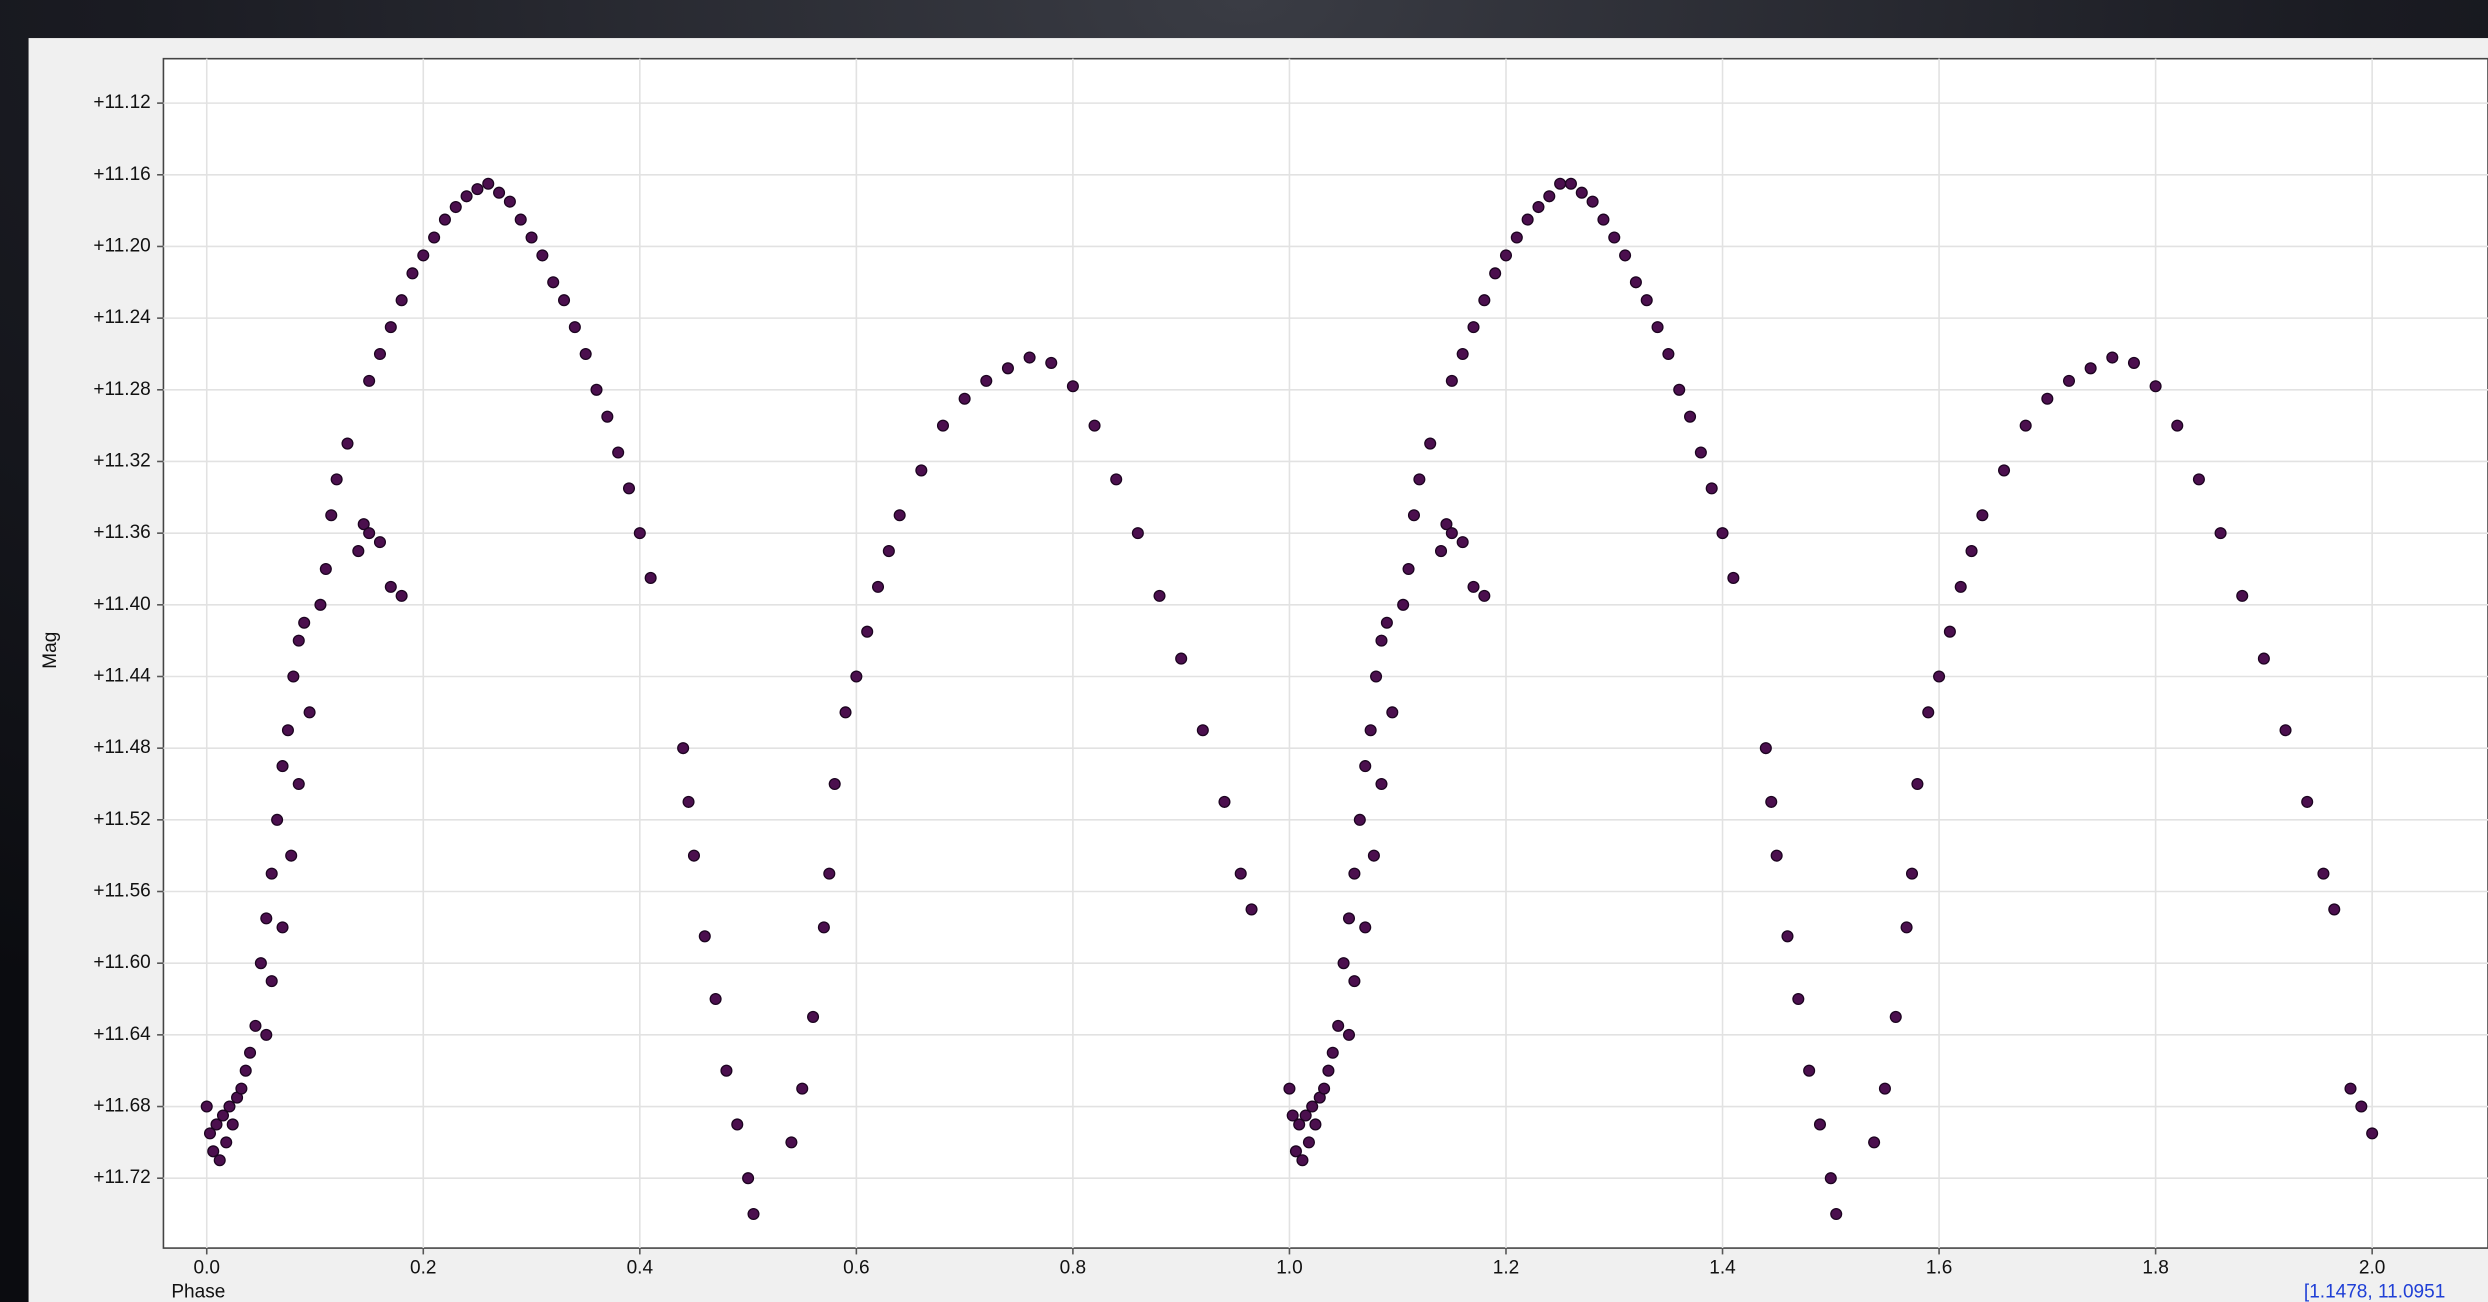  Describe the element at coordinates (1289, 1268) in the screenshot. I see `x-tick-label: 1.0` at that location.